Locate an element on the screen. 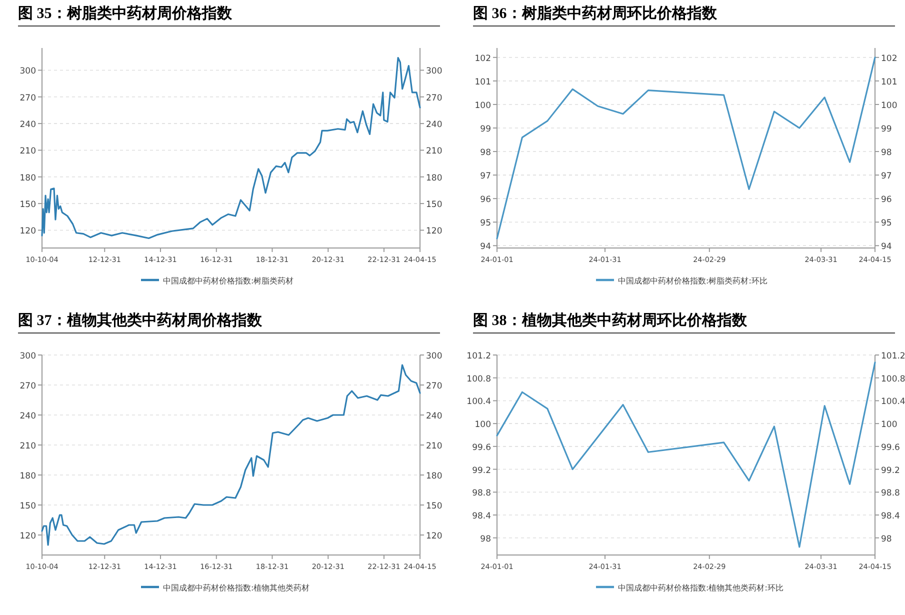 The height and width of the screenshot is (615, 905). y2-tick-label: 99.6 is located at coordinates (890, 447).